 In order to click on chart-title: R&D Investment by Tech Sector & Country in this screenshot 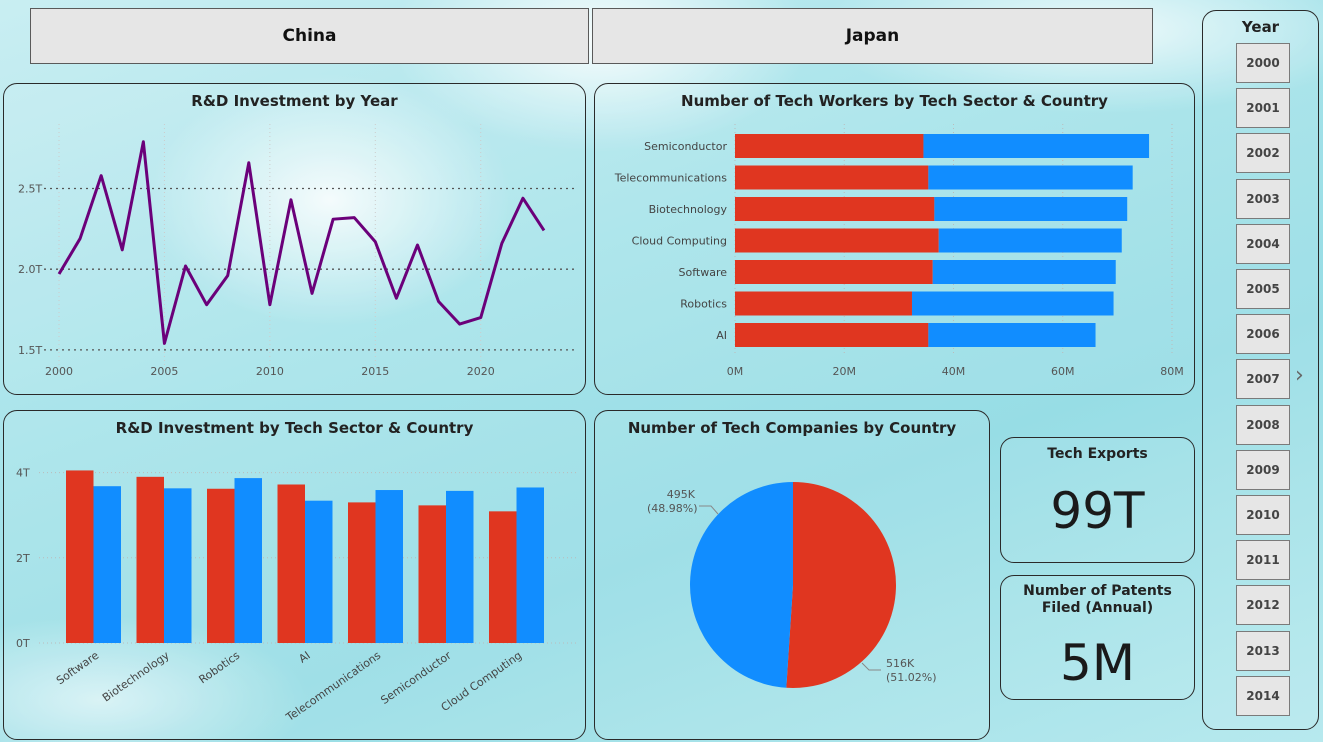, I will do `click(294, 428)`.